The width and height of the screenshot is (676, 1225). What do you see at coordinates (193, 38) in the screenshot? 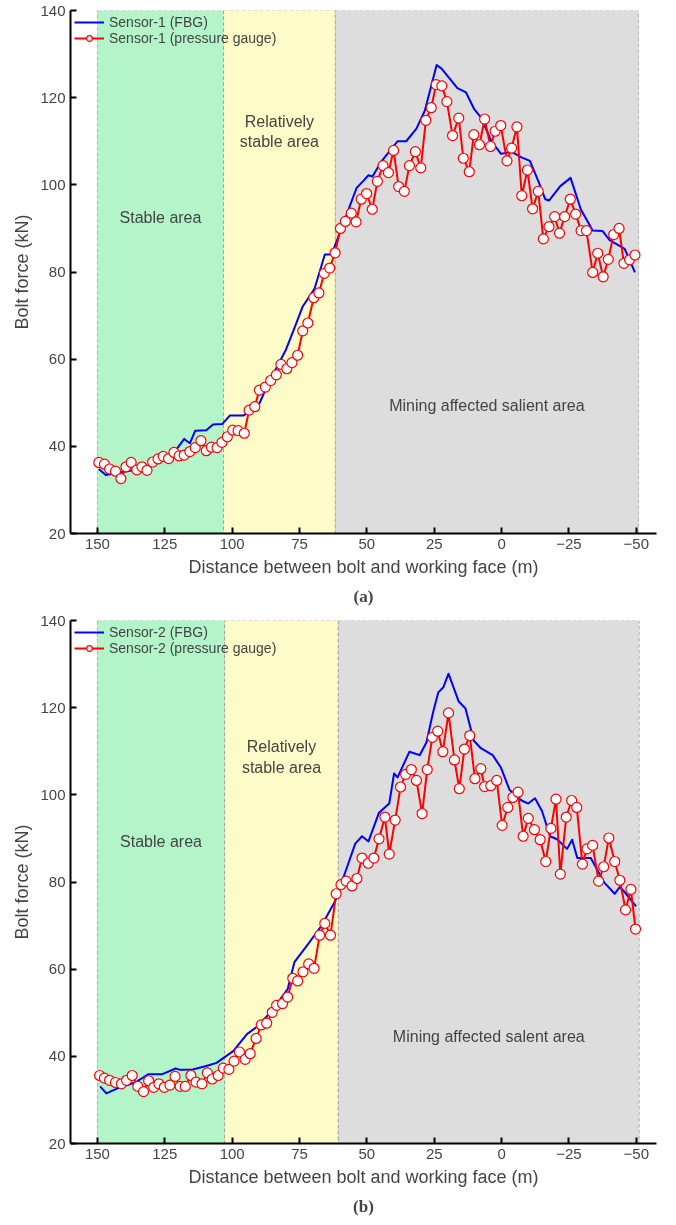
I see `legend-label: Sensor-1 (pressure gauge)` at bounding box center [193, 38].